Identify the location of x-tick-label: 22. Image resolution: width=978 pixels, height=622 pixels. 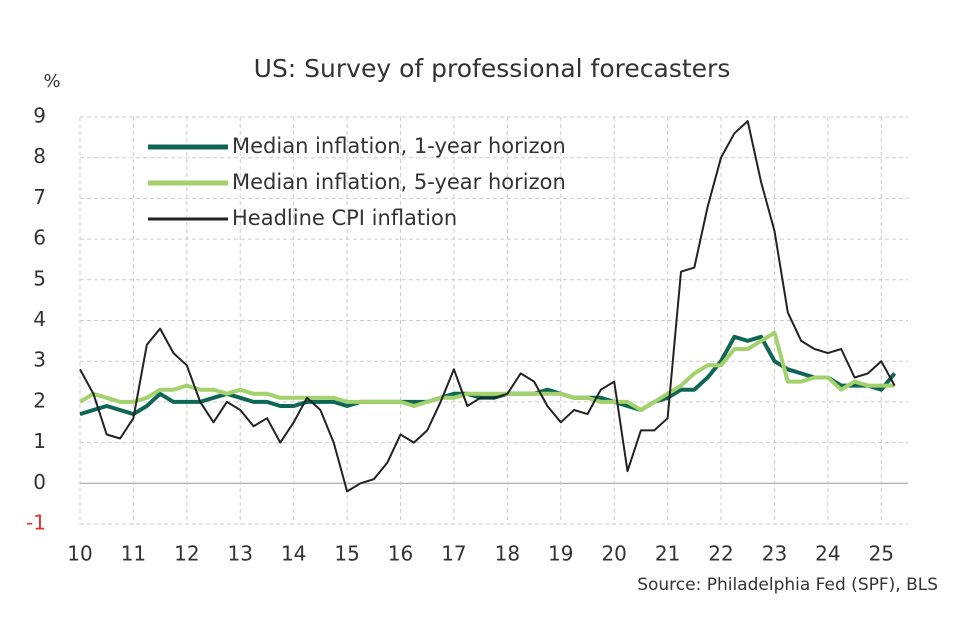
(720, 554).